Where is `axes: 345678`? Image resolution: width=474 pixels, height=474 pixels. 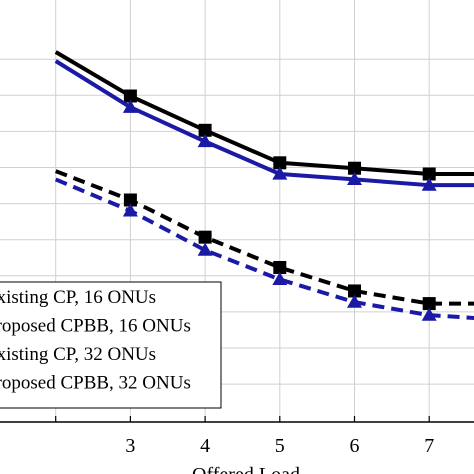 axes: 345678 is located at coordinates (237, 436).